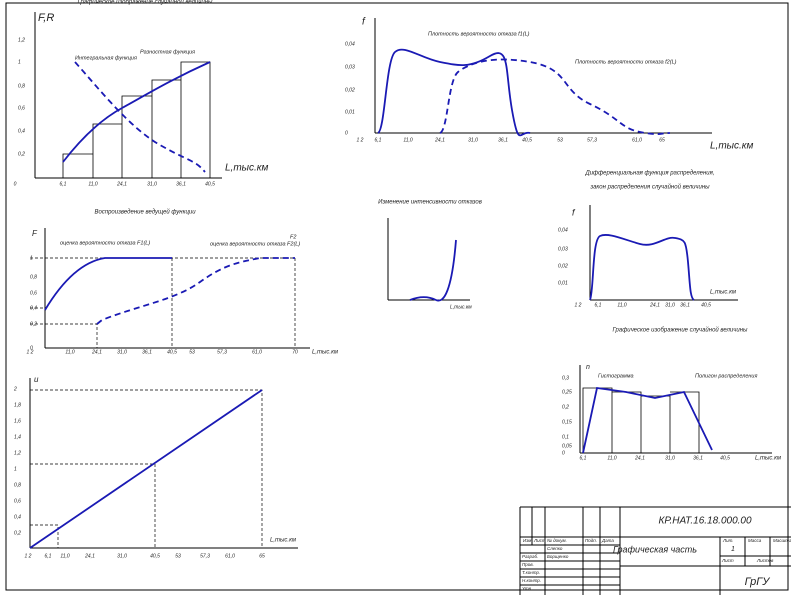 Image resolution: width=791 pixels, height=595 pixels. What do you see at coordinates (733, 549) in the screenshot?
I see `stamp-cell: 1` at bounding box center [733, 549].